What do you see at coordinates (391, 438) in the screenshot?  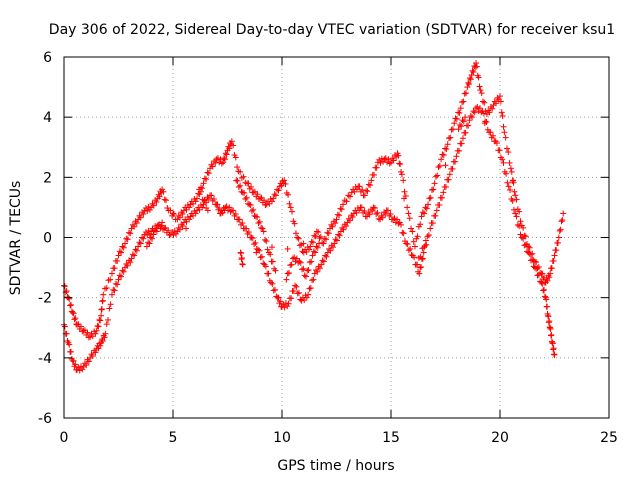 I see `x-tick-label: 15` at bounding box center [391, 438].